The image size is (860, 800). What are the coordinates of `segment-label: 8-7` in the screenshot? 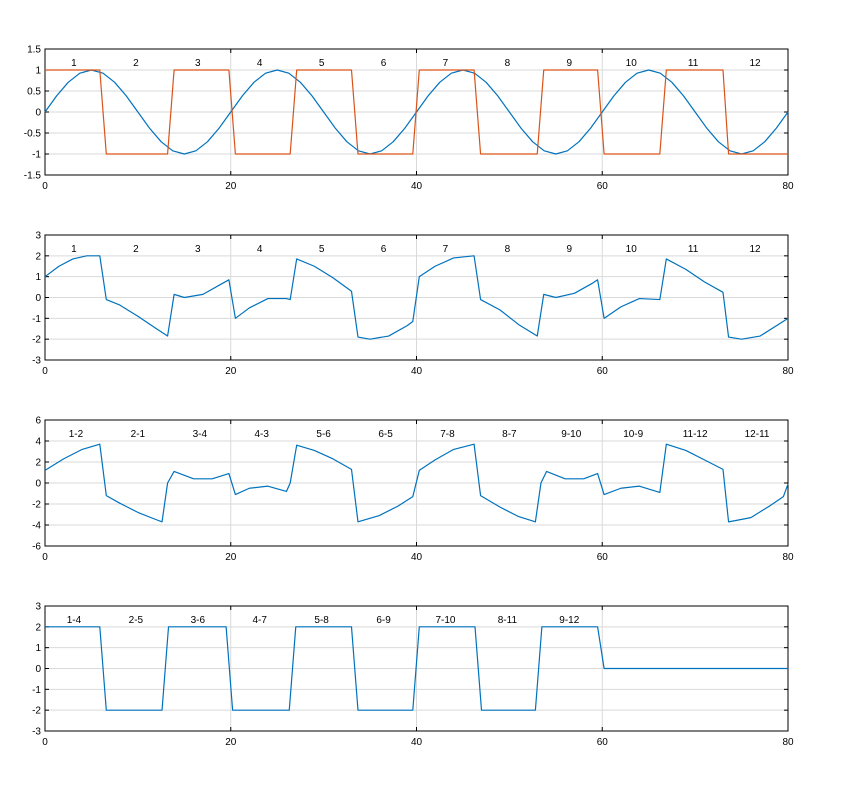 It's located at (509, 434).